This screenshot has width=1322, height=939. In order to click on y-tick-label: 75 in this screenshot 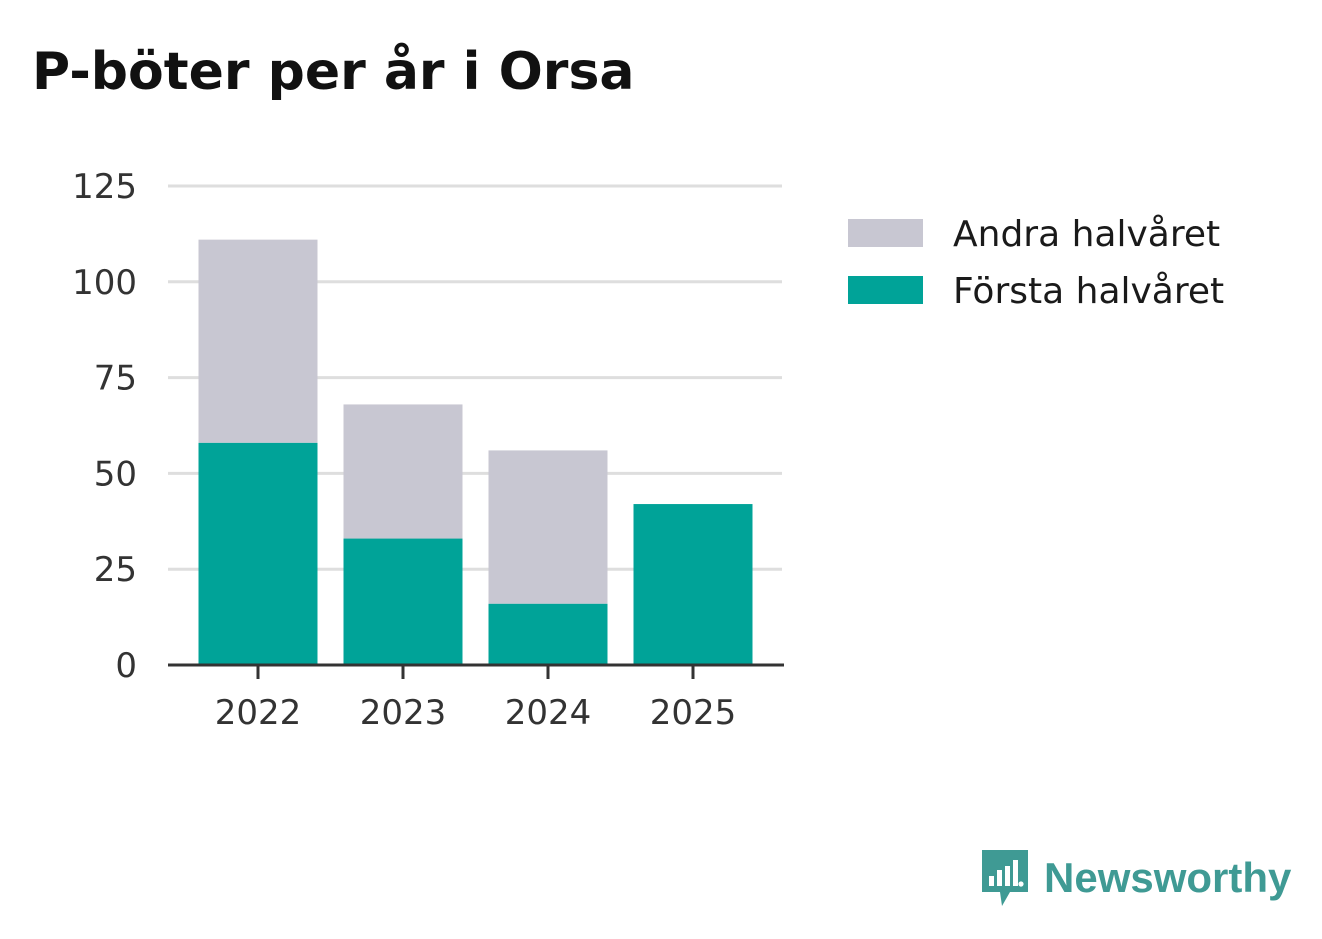, I will do `click(115, 379)`.